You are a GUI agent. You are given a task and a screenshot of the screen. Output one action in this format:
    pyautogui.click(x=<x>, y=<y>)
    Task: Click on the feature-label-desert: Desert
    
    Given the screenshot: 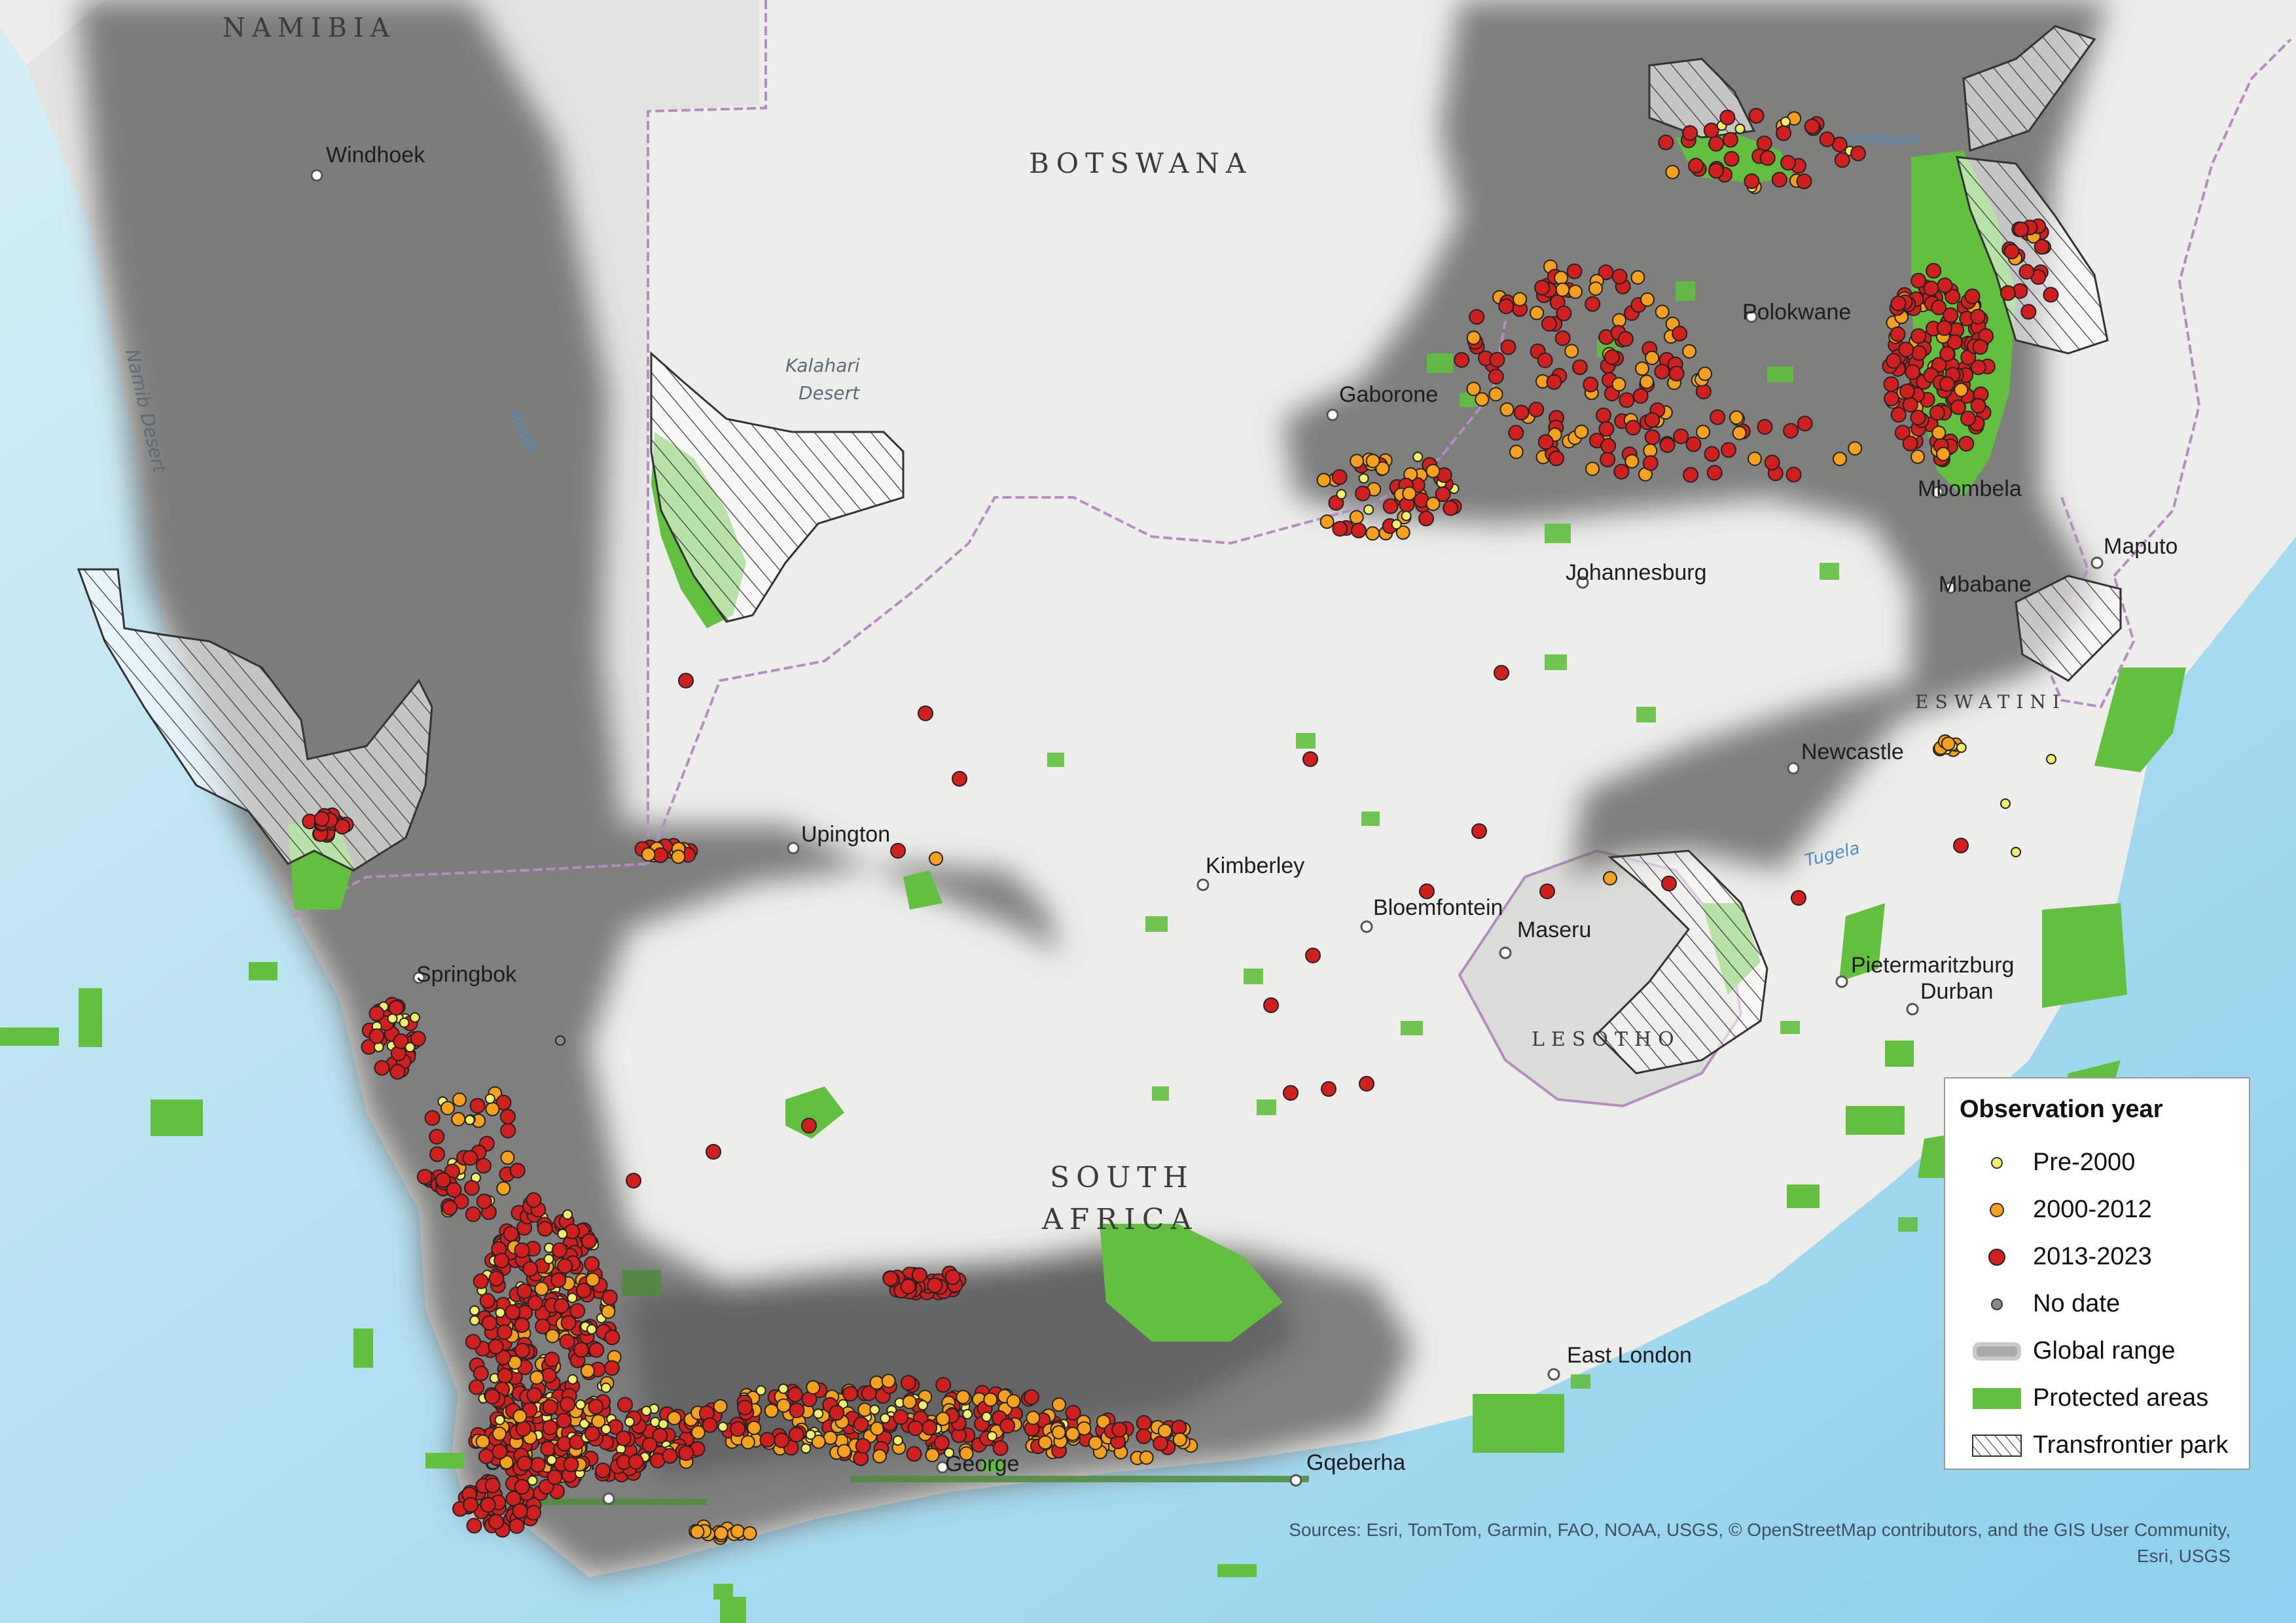 What is the action you would take?
    pyautogui.click(x=829, y=393)
    